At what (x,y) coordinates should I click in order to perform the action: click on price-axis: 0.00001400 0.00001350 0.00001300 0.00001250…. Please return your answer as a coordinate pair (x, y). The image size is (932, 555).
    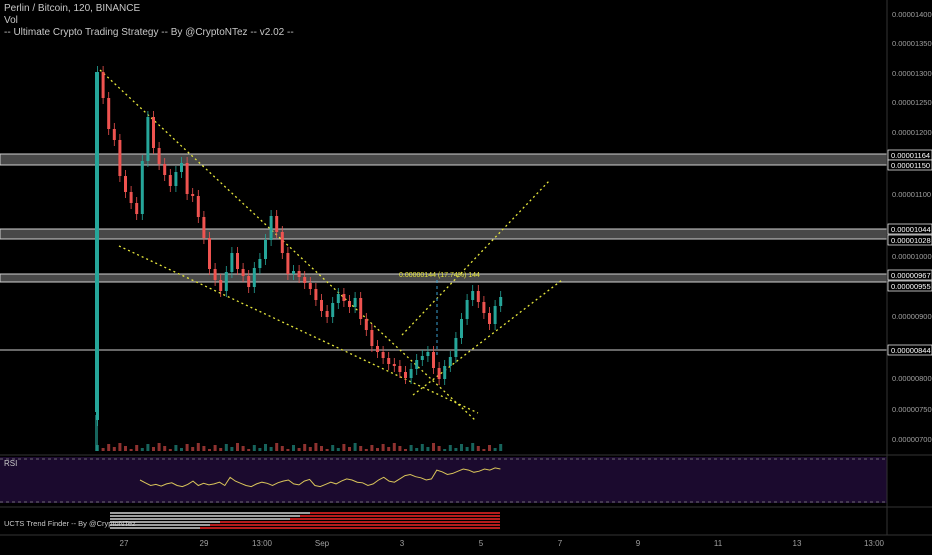
    Looking at the image, I should click on (909, 227).